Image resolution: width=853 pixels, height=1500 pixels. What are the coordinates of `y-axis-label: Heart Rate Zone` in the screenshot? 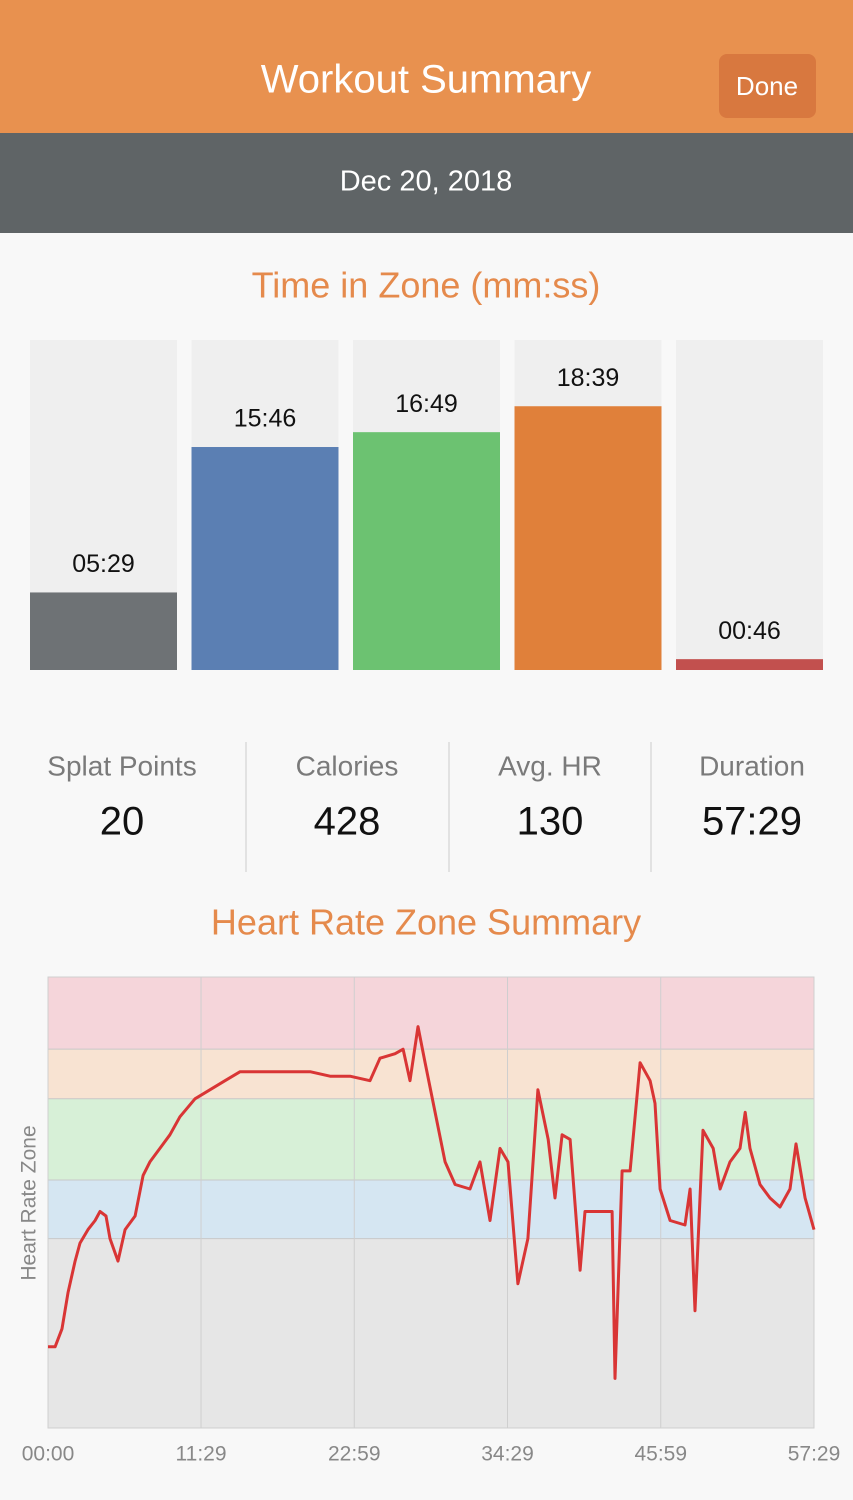 It's located at (29, 1202).